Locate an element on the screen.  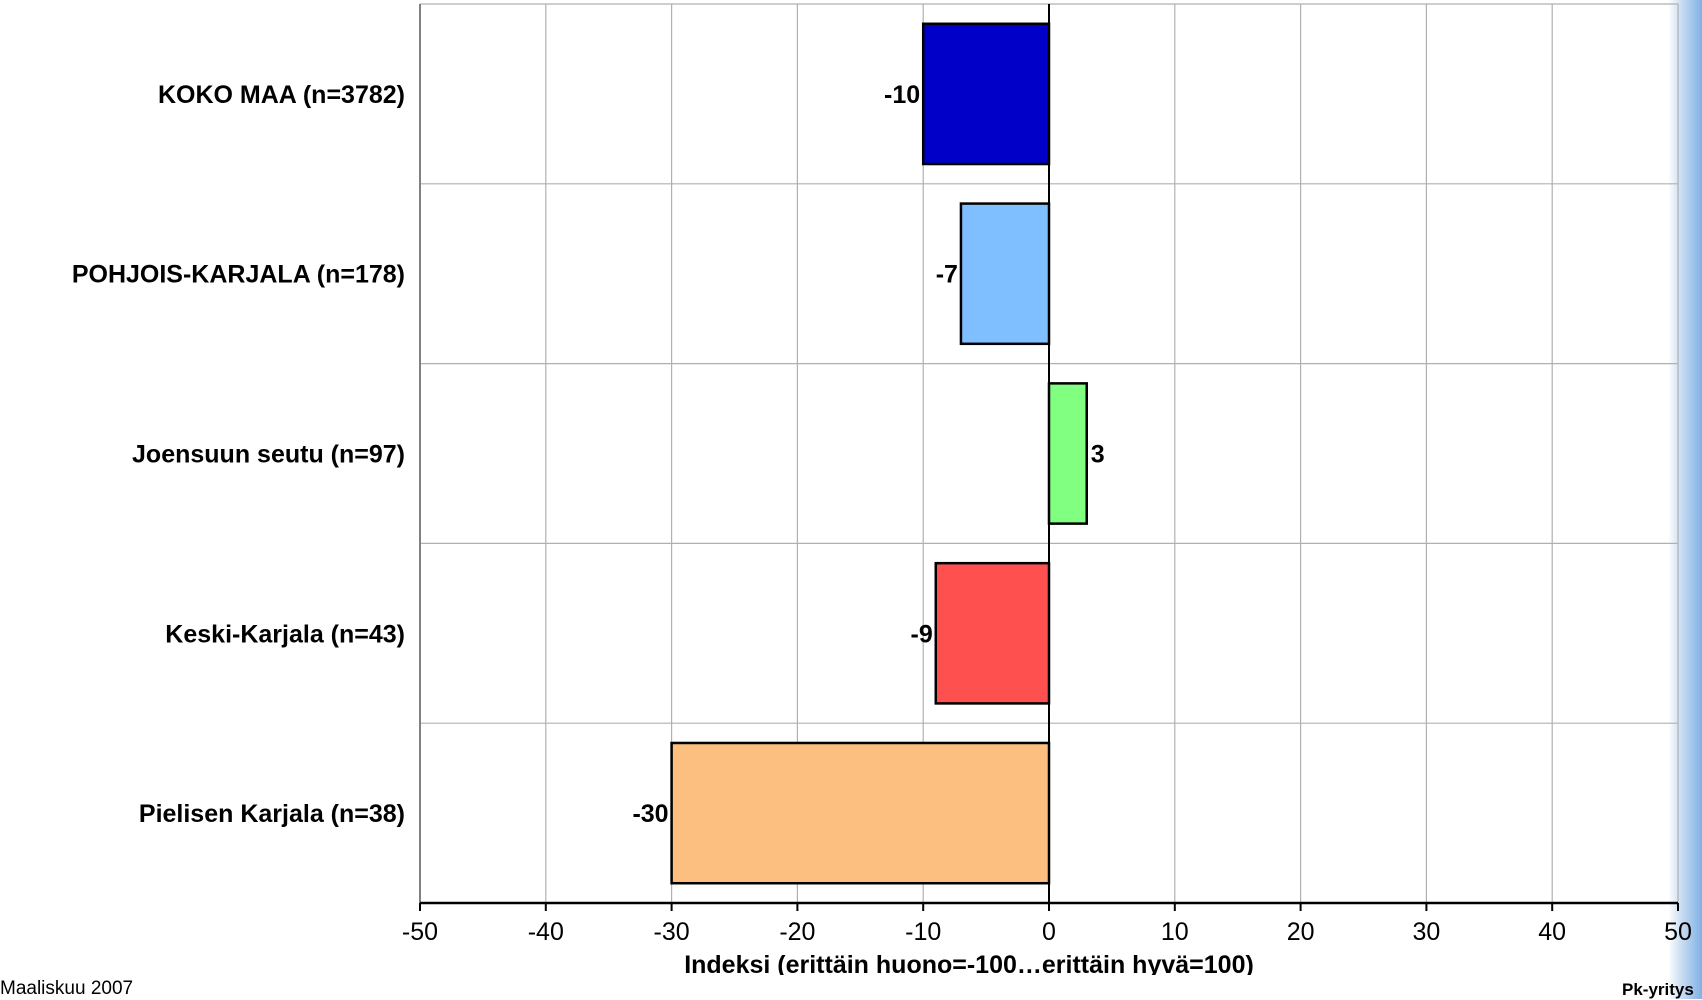
decorative-side-strip is located at coordinates (1685, 499).